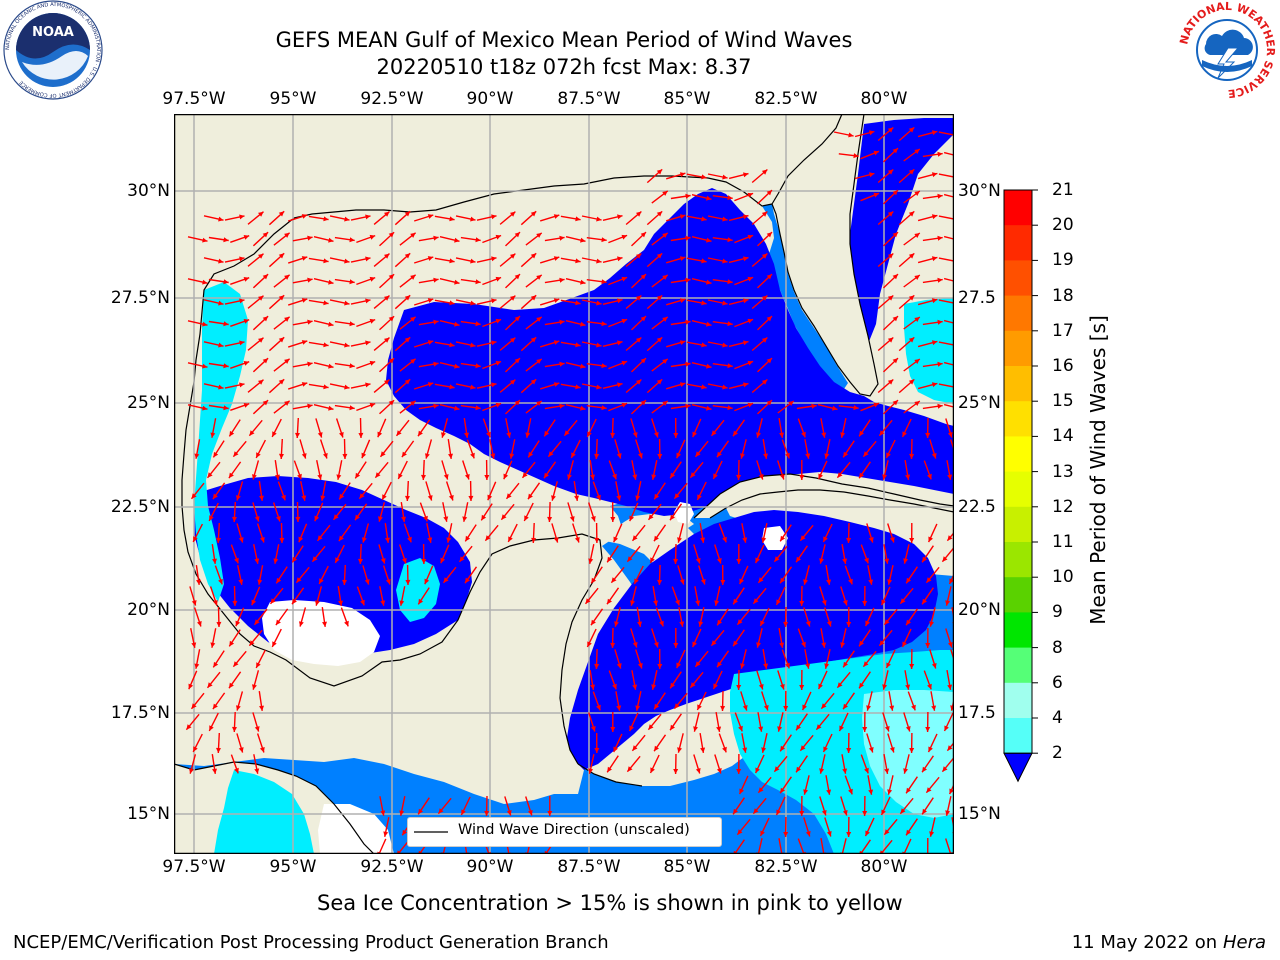  Describe the element at coordinates (140, 713) in the screenshot. I see `lat-tick-left: 17.5°N` at that location.